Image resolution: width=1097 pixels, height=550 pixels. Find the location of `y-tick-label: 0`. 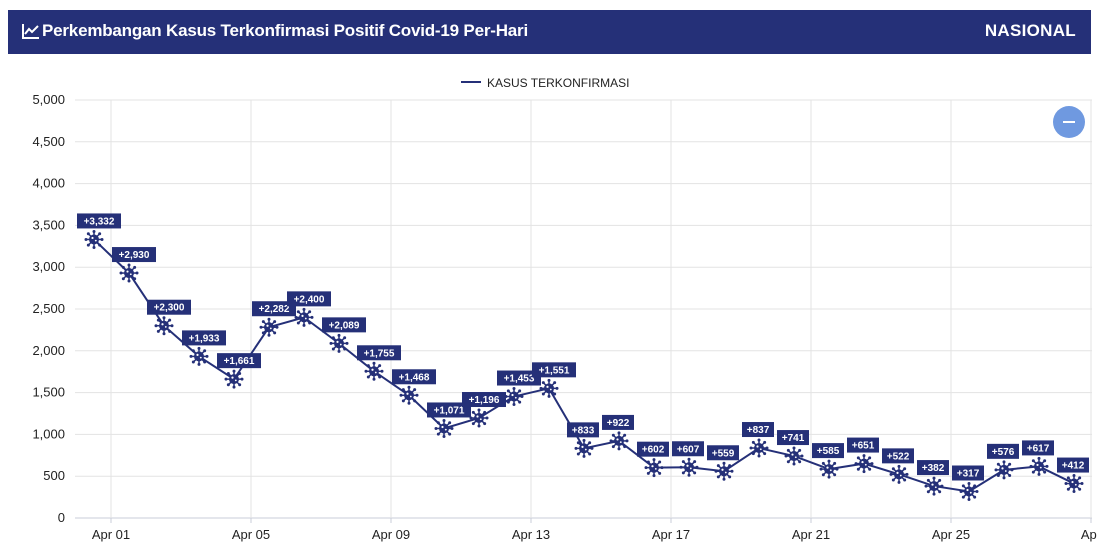

y-tick-label: 0 is located at coordinates (61, 517).